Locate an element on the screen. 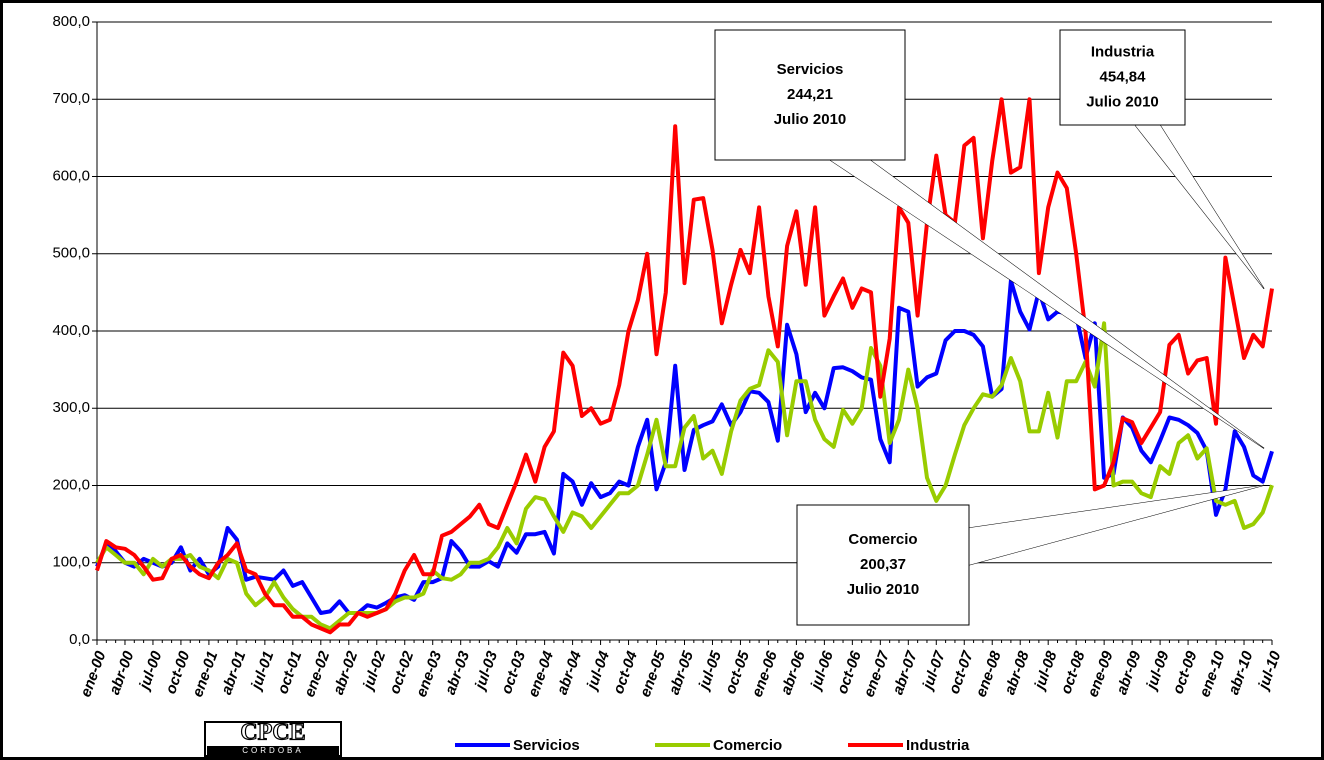 Image resolution: width=1324 pixels, height=760 pixels. callout-text: Servicios is located at coordinates (810, 69).